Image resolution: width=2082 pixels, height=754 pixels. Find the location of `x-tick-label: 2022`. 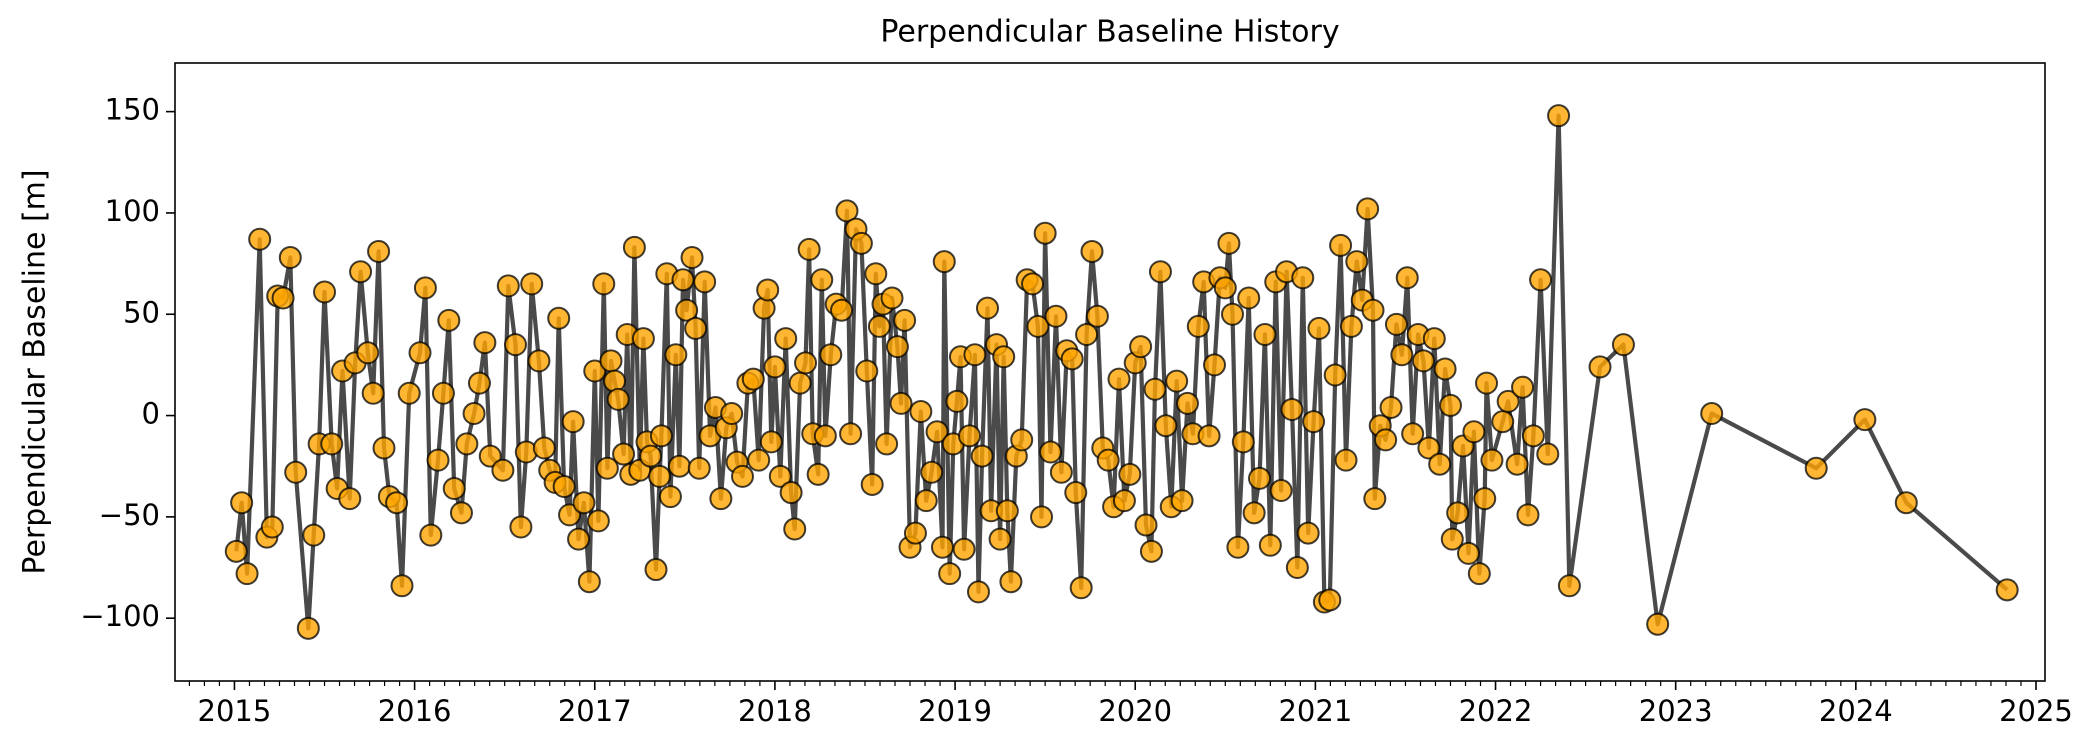

x-tick-label: 2022 is located at coordinates (1496, 711).